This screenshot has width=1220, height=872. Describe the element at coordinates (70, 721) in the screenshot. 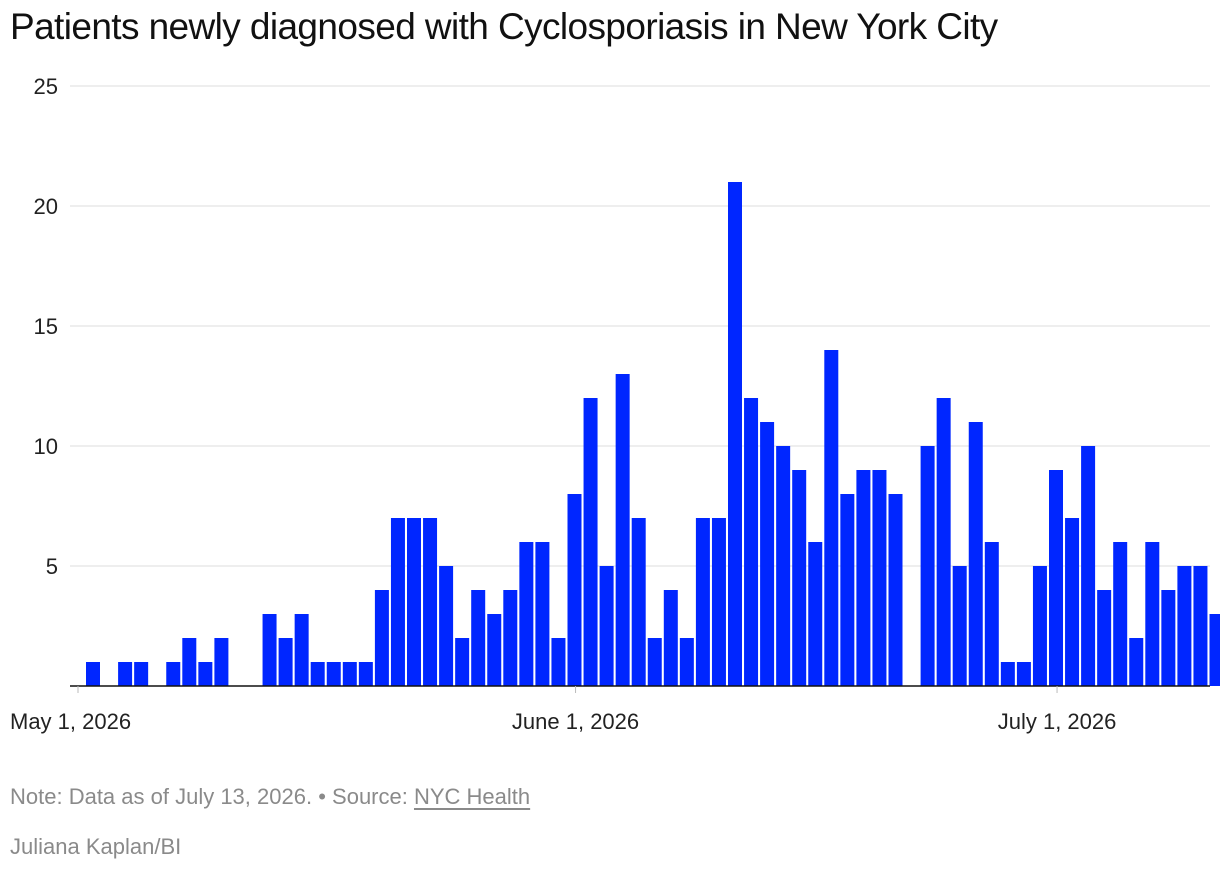

I see `x-tick-label: May 1, 2026` at that location.